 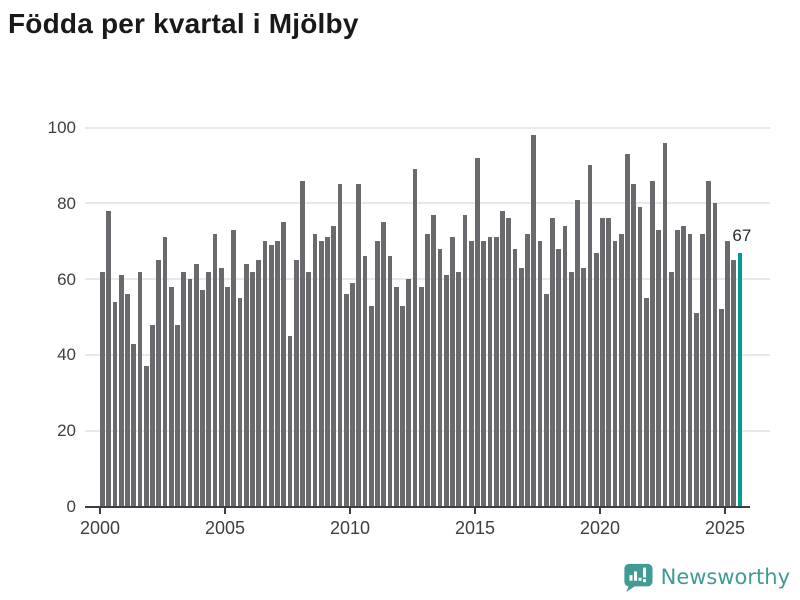 I want to click on chart-title: Födda per kvartal i Mjölby, so click(x=183, y=23).